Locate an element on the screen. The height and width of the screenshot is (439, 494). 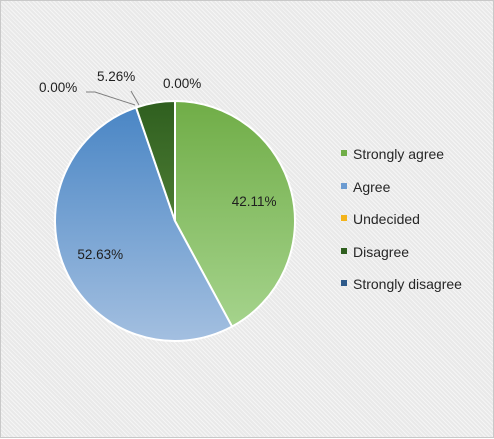
data-label-agree: 52.63% is located at coordinates (100, 254).